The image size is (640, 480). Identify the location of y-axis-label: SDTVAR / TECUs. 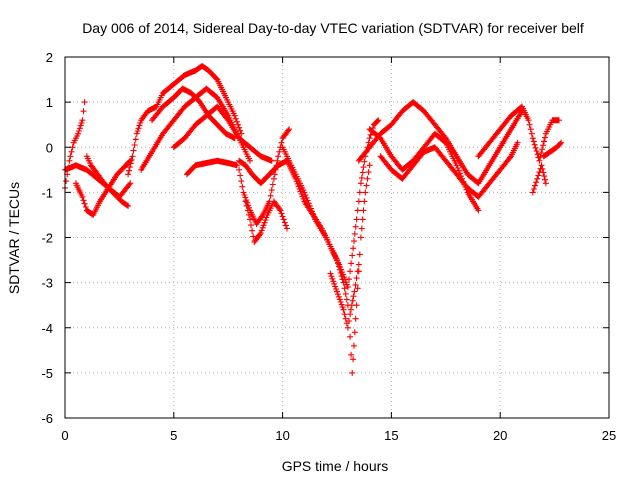
(14, 238).